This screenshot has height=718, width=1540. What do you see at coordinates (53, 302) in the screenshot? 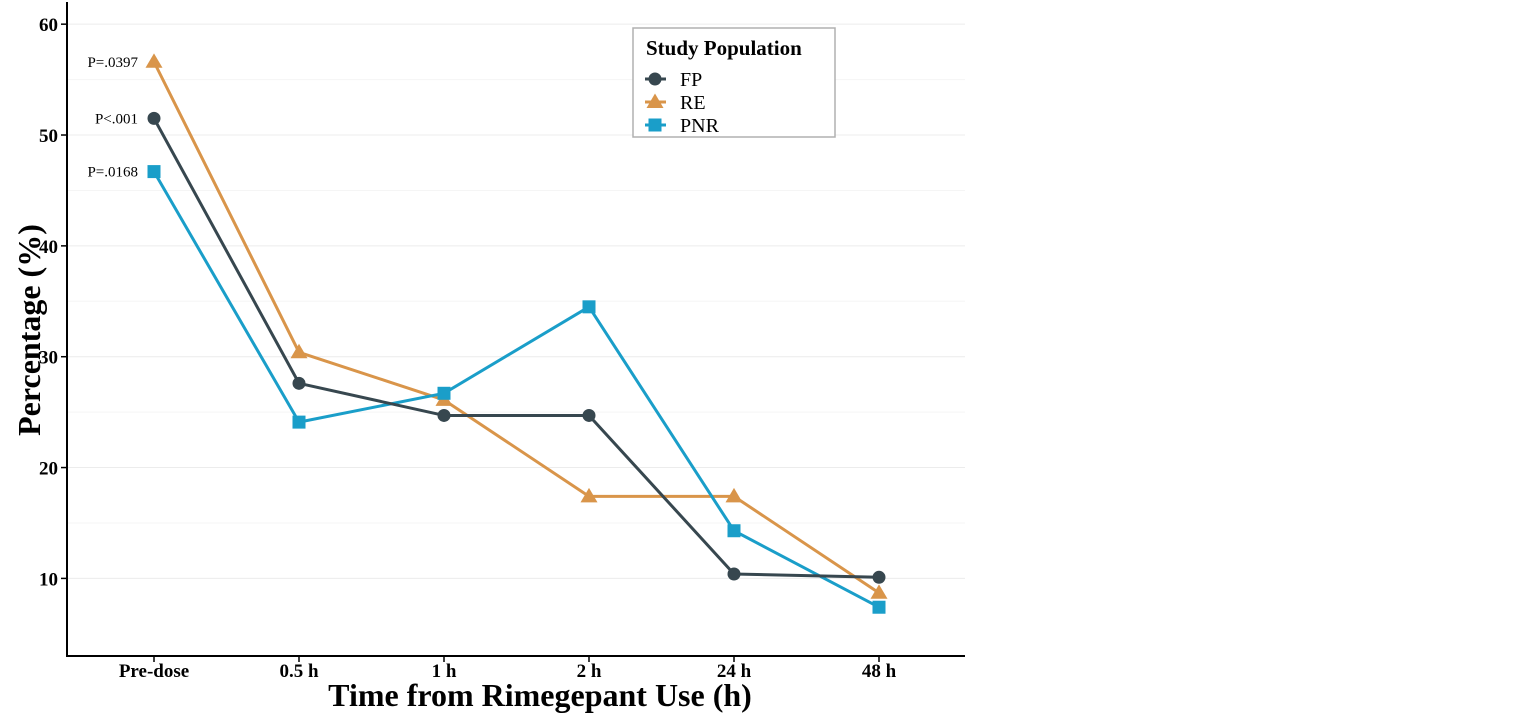
I see `y-axis-ticks: 10 20 30 40 50 60` at bounding box center [53, 302].